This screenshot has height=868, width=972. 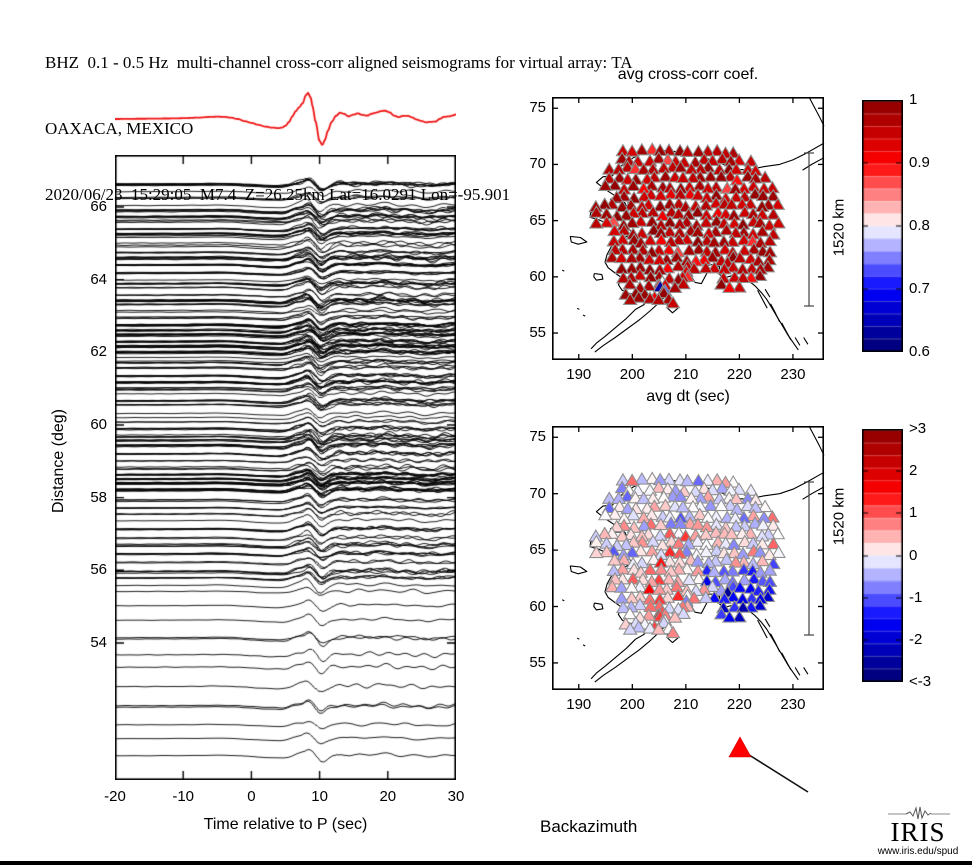 What do you see at coordinates (913, 512) in the screenshot?
I see `colorbar-tick: 1` at bounding box center [913, 512].